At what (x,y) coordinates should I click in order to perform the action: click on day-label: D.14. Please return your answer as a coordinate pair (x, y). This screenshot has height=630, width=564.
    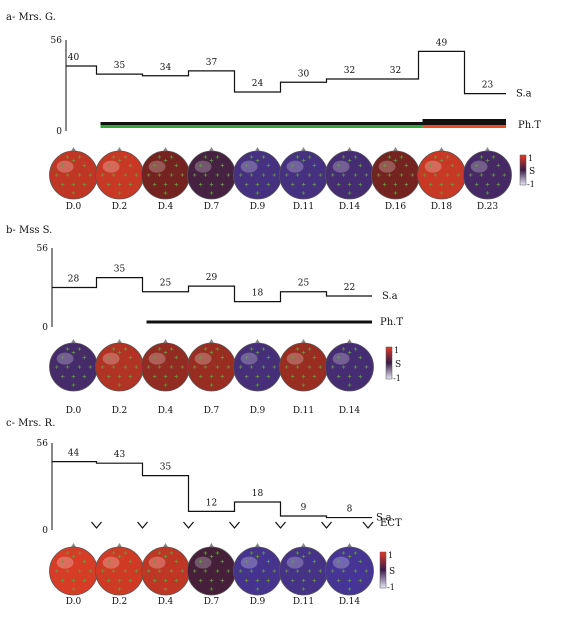
    Looking at the image, I should click on (349, 411).